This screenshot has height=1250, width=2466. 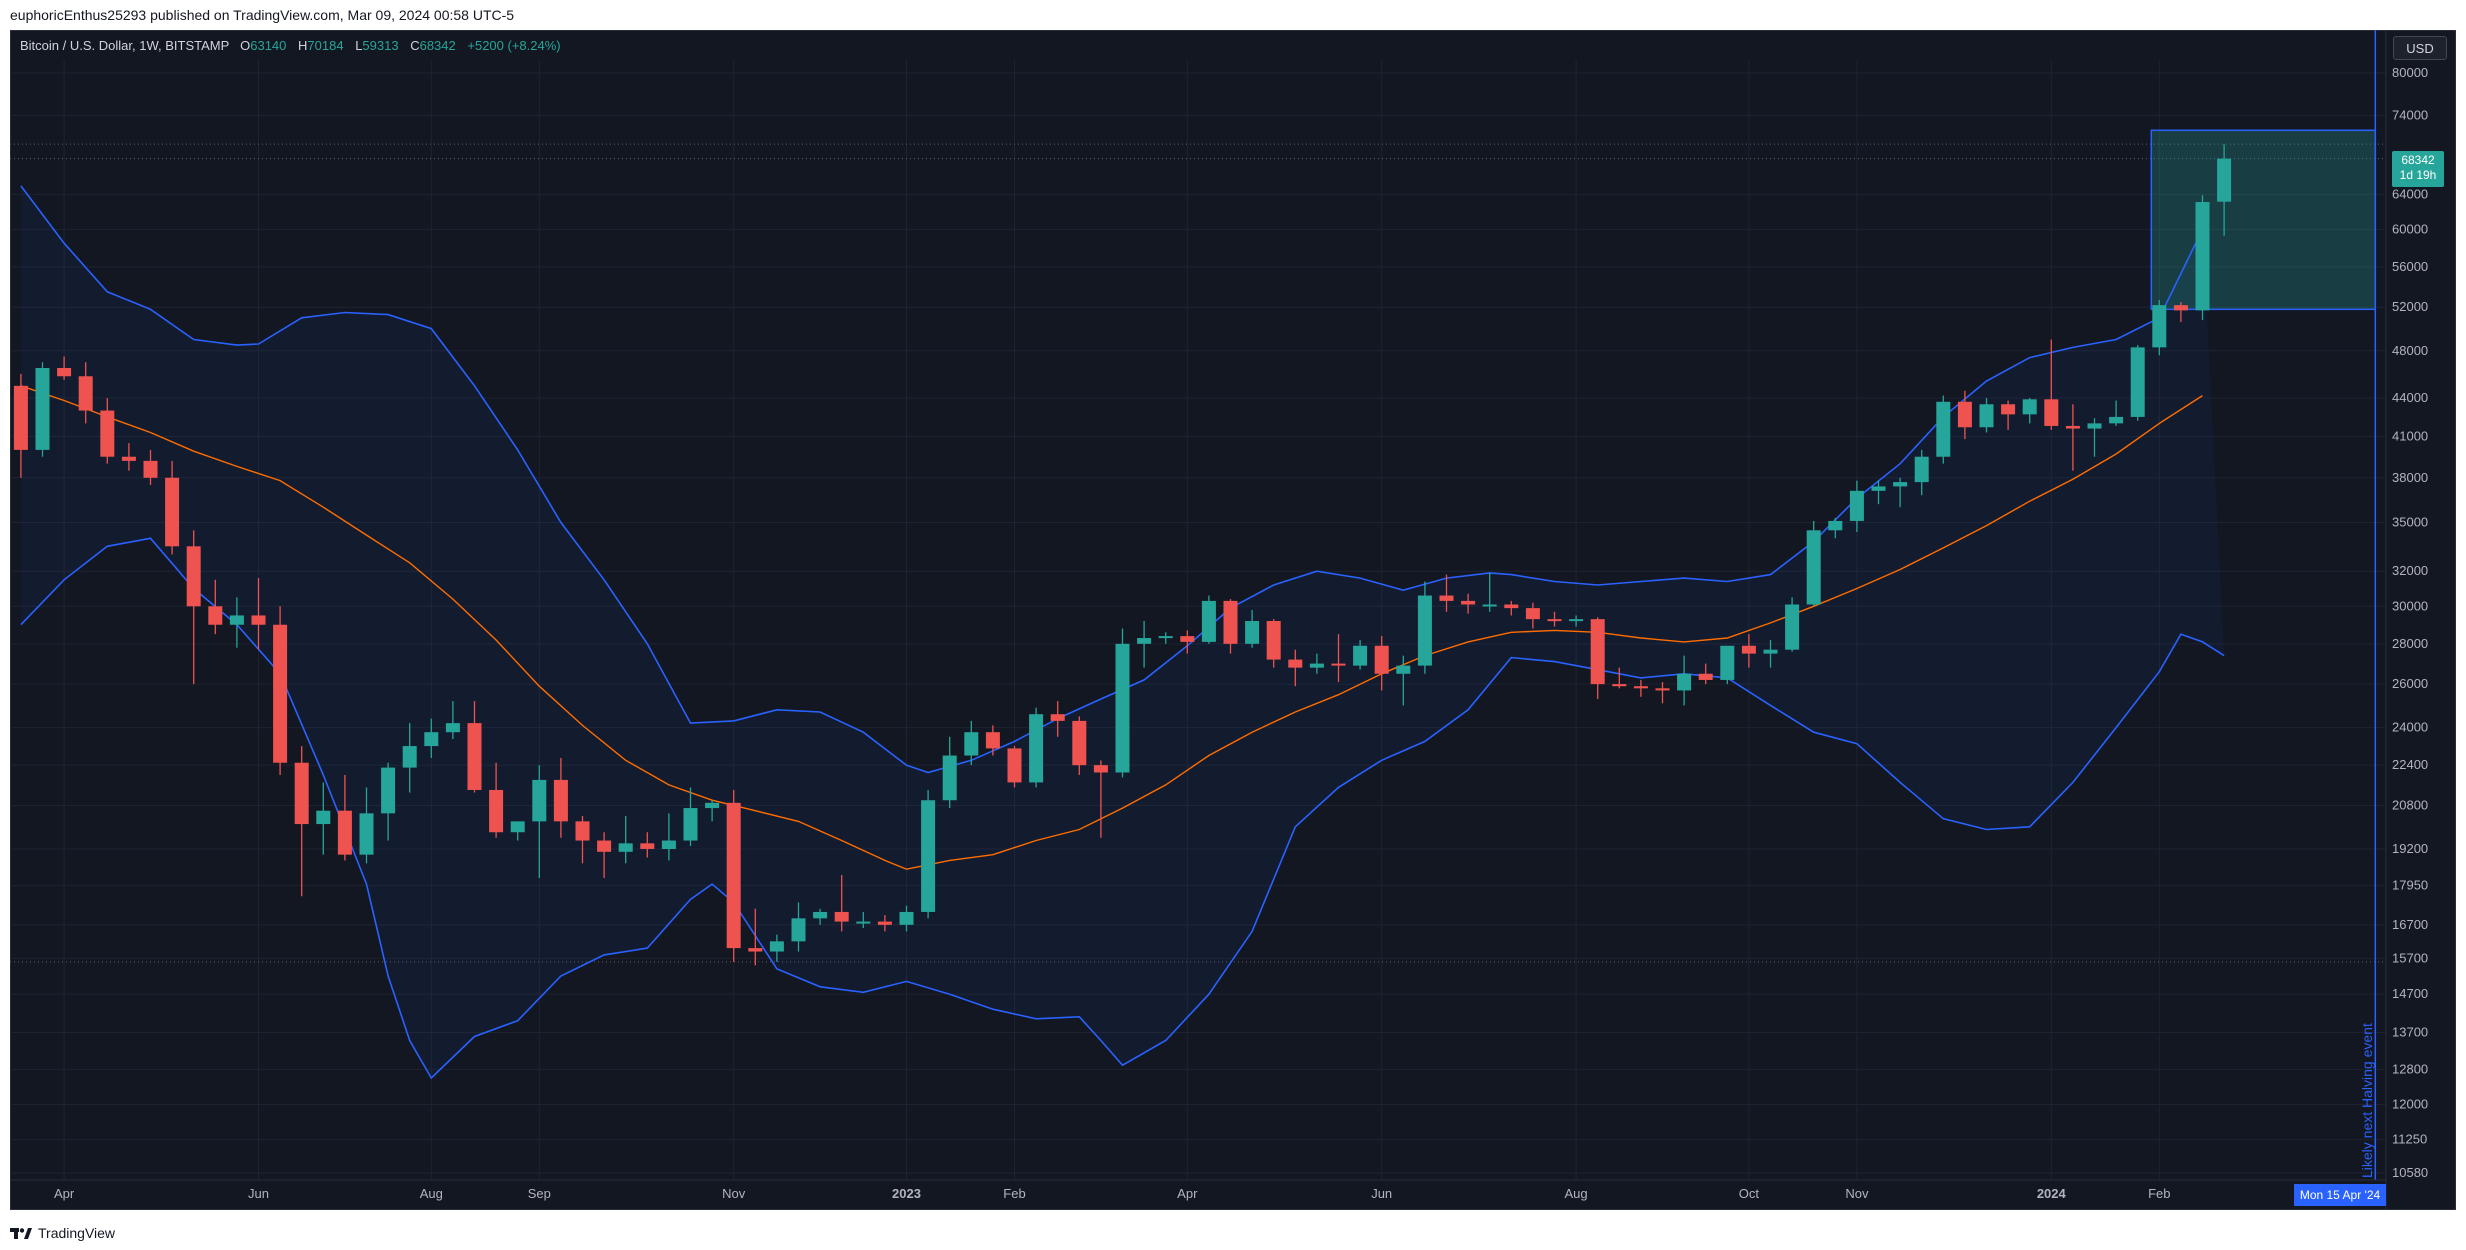 What do you see at coordinates (2052, 1193) in the screenshot?
I see `time-tick-label: 2024` at bounding box center [2052, 1193].